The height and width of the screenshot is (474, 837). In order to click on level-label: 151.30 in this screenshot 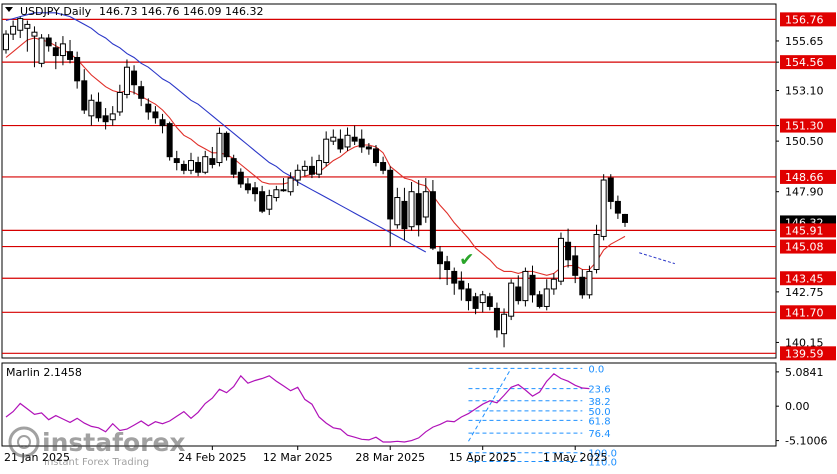, I will do `click(804, 126)`.